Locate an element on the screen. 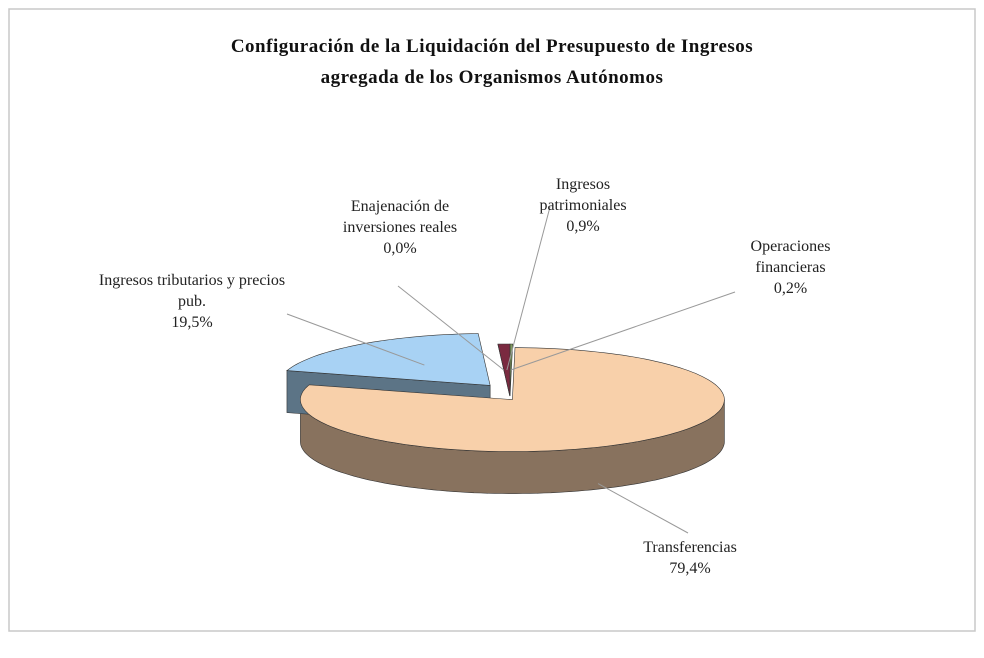 The image size is (984, 658). slice-value: 0,9% is located at coordinates (583, 226).